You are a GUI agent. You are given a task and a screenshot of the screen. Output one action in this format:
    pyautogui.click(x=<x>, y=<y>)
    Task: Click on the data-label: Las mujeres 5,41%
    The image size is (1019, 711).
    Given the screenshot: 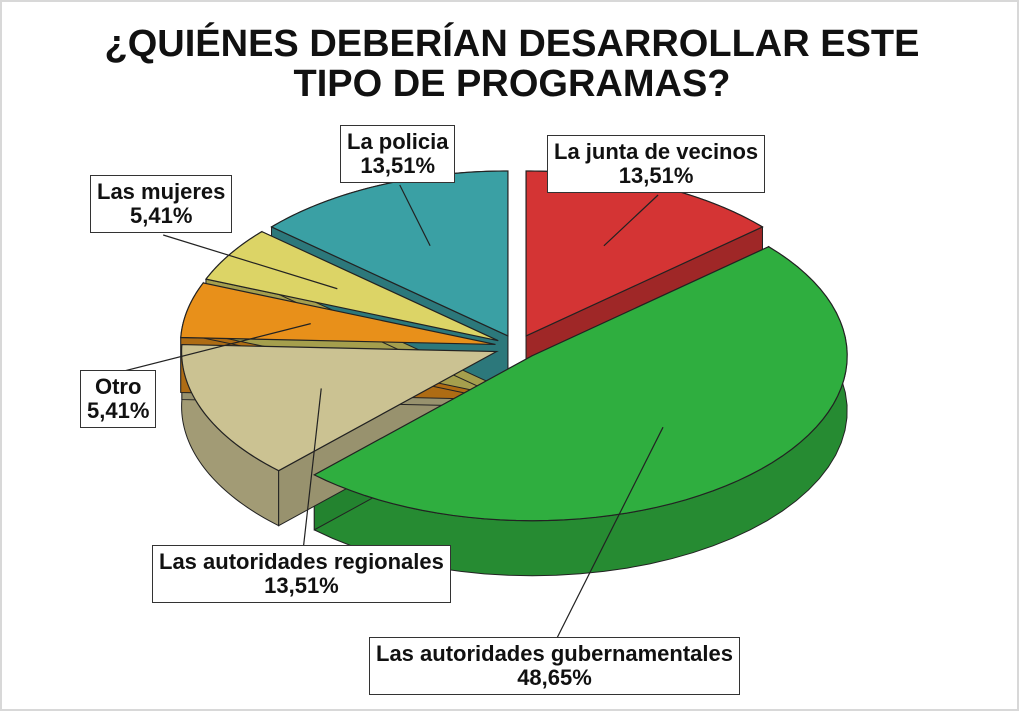 What is the action you would take?
    pyautogui.click(x=161, y=204)
    